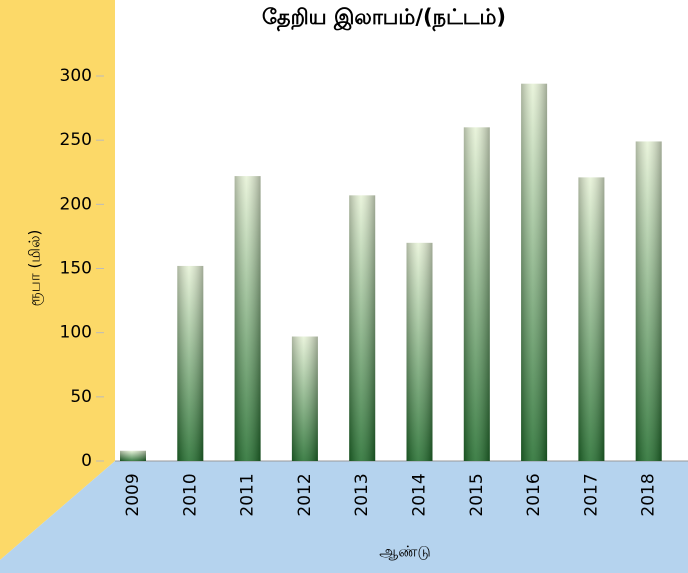 This screenshot has height=573, width=688. What do you see at coordinates (477, 494) in the screenshot?
I see `x-tick-label: 2015` at bounding box center [477, 494].